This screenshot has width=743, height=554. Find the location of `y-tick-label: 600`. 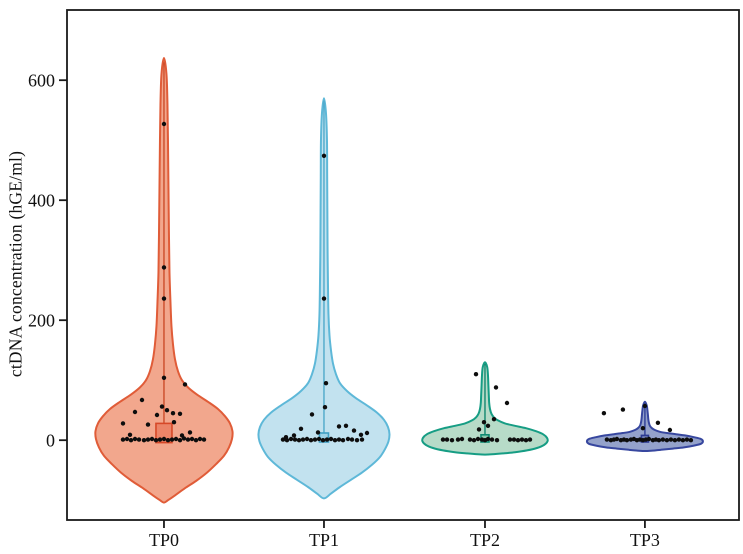

y-tick-label: 600 is located at coordinates (41, 81).